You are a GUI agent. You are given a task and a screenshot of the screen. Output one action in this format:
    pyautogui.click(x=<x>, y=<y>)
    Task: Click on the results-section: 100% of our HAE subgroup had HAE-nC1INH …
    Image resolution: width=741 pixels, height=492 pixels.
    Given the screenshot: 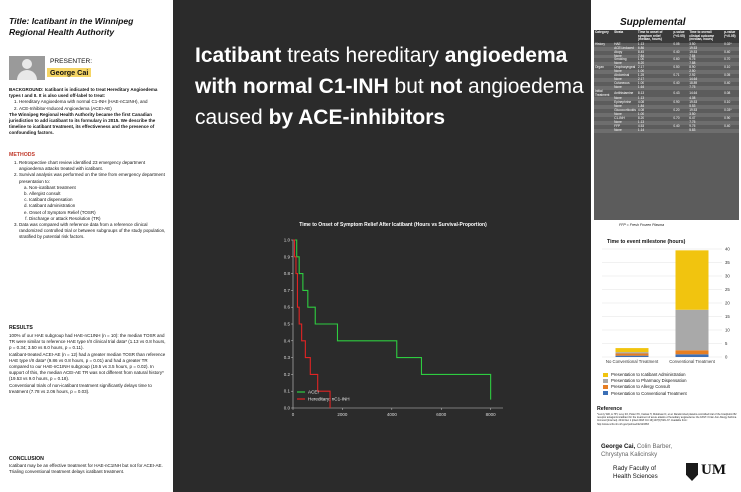 What is the action you would take?
    pyautogui.click(x=88, y=364)
    